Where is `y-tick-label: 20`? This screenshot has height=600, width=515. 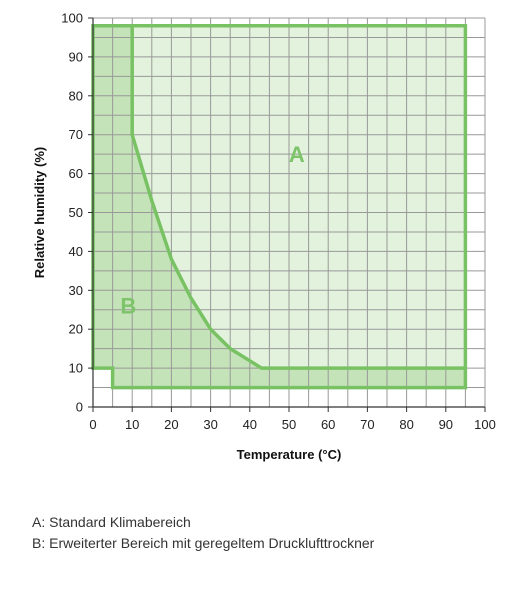 y-tick-label: 20 is located at coordinates (76, 329).